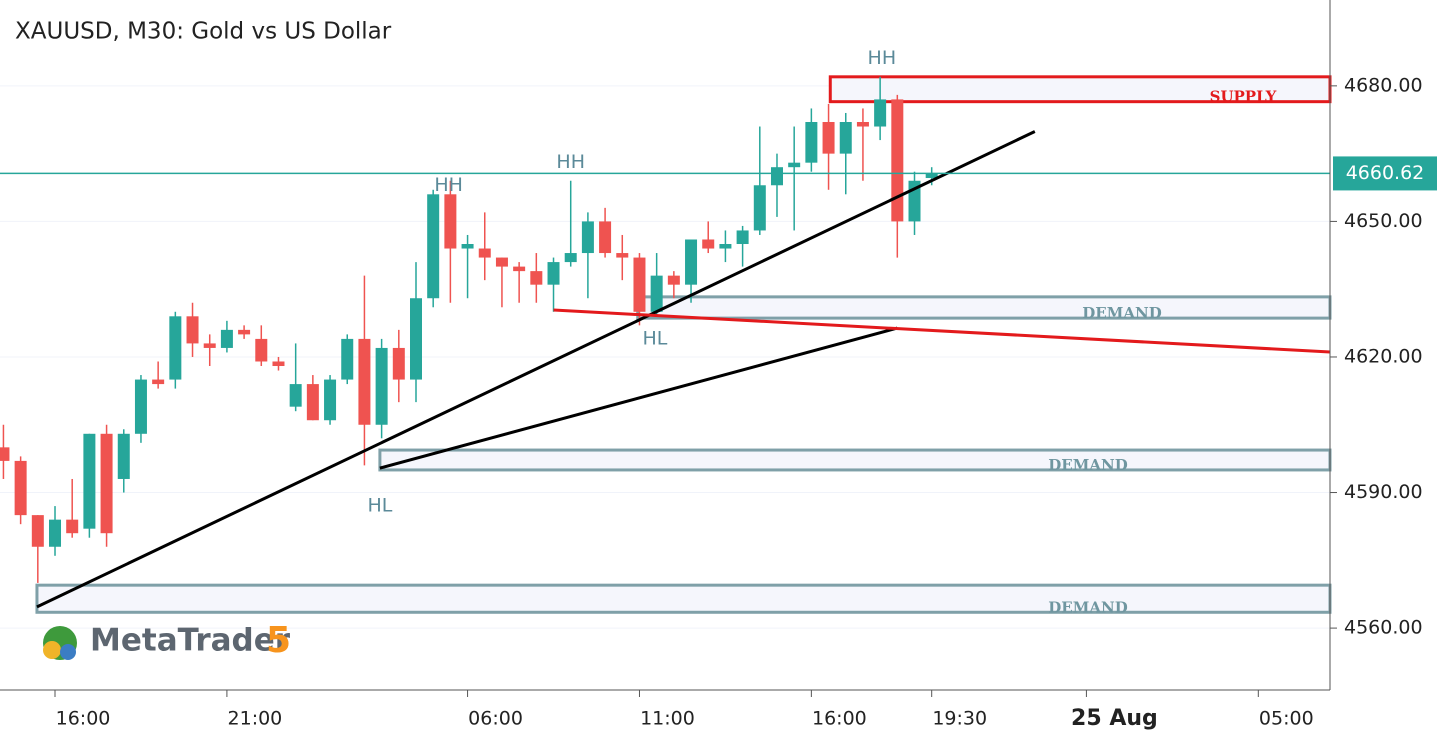 This screenshot has width=1442, height=740. What do you see at coordinates (1286, 719) in the screenshot?
I see `x-tick-label: 05:00` at bounding box center [1286, 719].